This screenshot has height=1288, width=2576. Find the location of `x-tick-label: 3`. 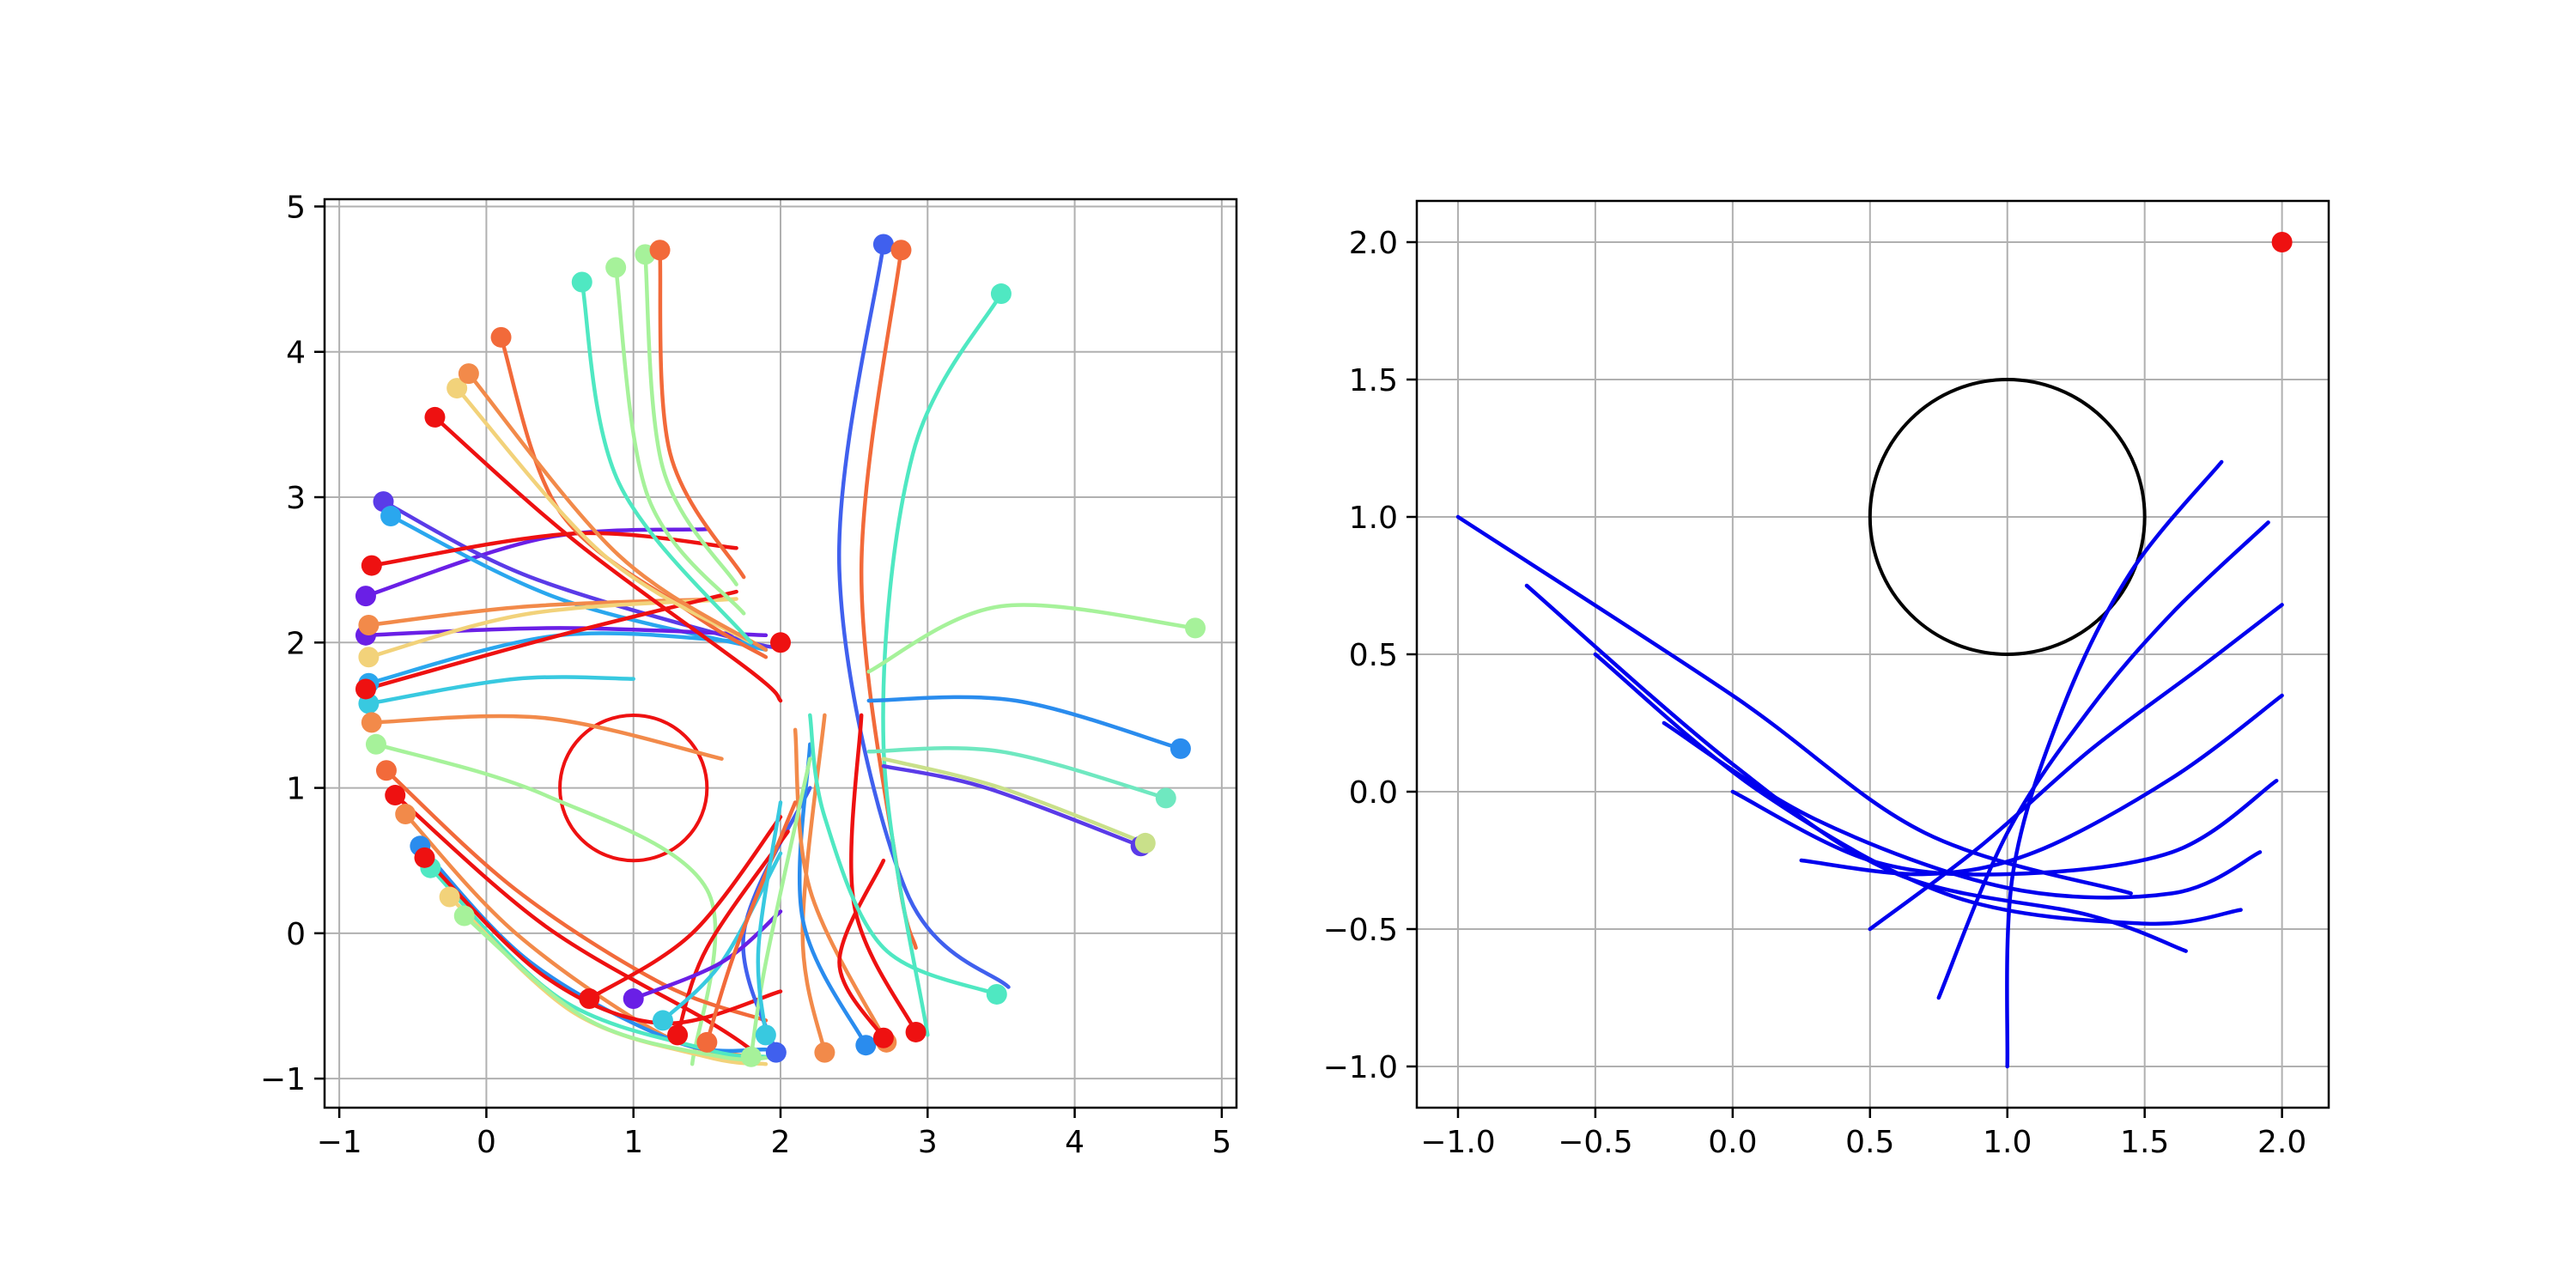

x-tick-label: 3 is located at coordinates (928, 1142).